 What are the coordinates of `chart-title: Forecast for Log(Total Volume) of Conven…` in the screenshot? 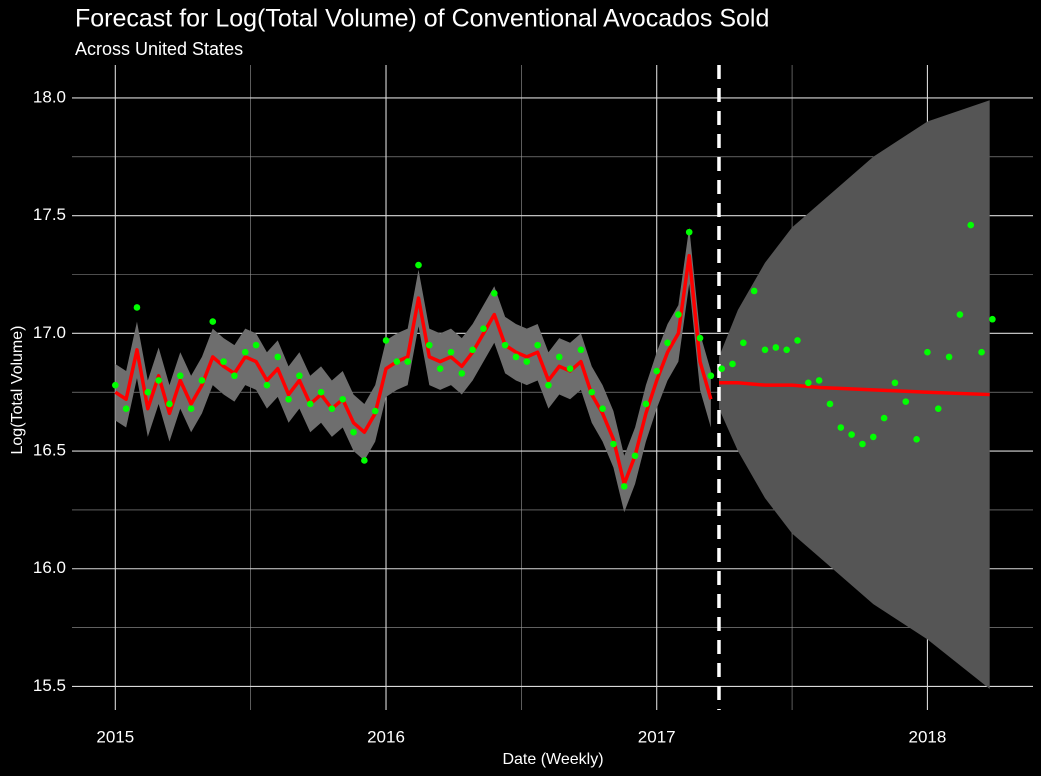 It's located at (422, 19).